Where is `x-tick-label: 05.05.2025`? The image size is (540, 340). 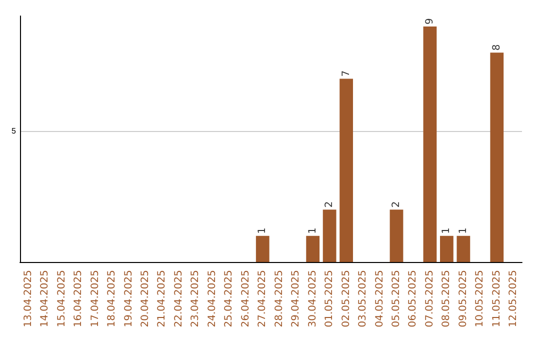
x-tick-label: 05.05.2025 is located at coordinates (396, 299).